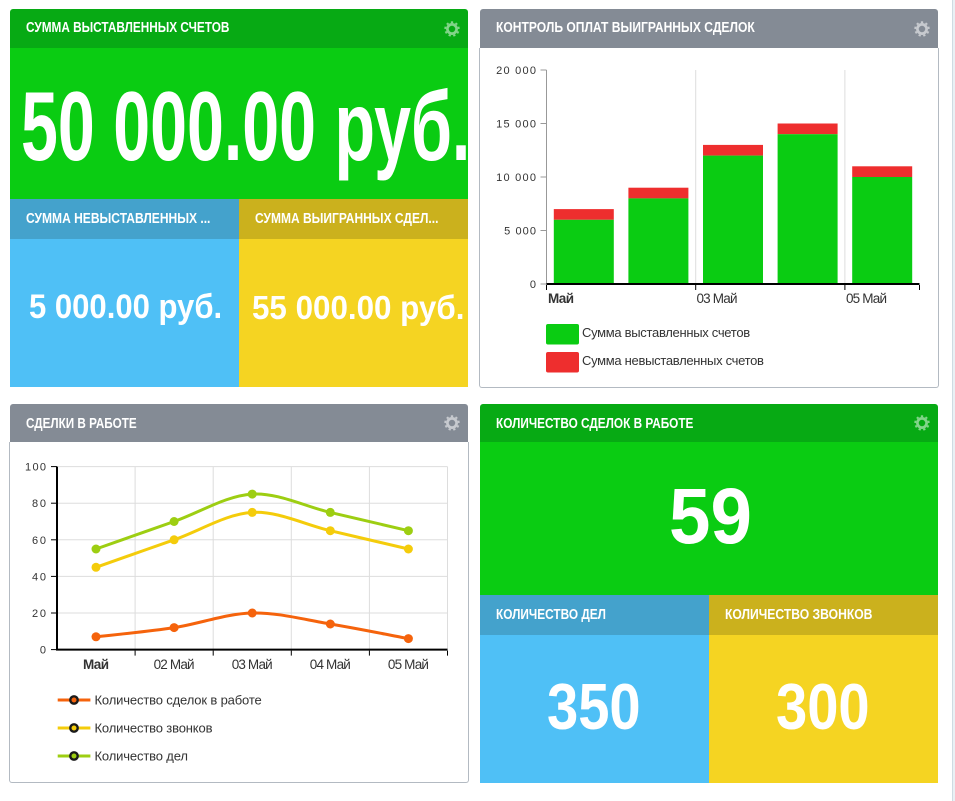  I want to click on svg-text: 02 Май, so click(174, 664).